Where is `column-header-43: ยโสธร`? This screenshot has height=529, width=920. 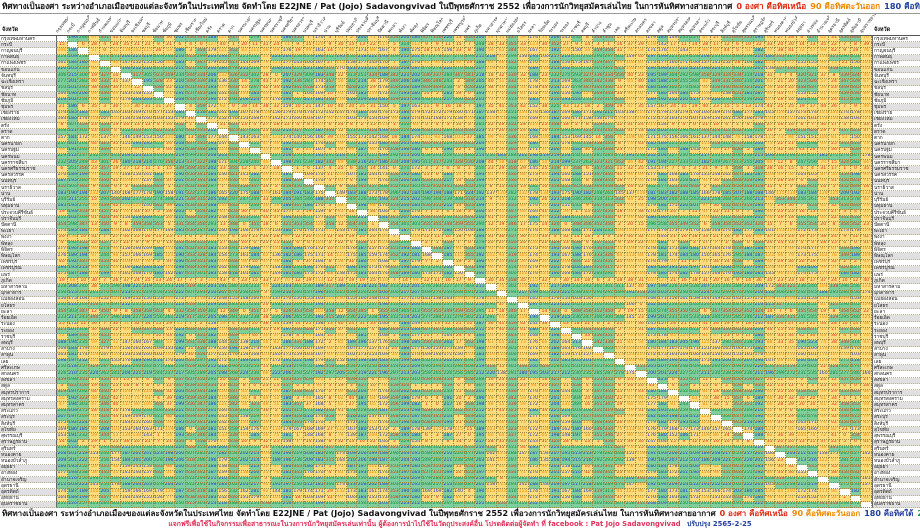
column-header-43: ยโสธร is located at coordinates (522, 25).